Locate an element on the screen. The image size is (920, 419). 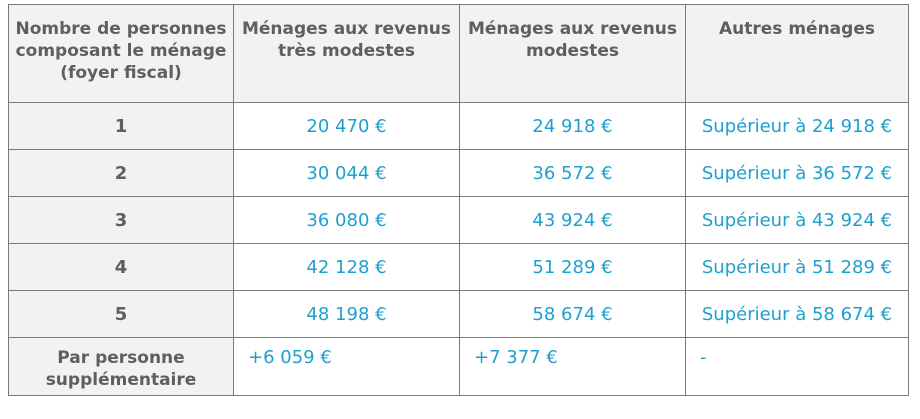
other-threshold-cell: Supérieur à 36 572 € is located at coordinates (797, 173).